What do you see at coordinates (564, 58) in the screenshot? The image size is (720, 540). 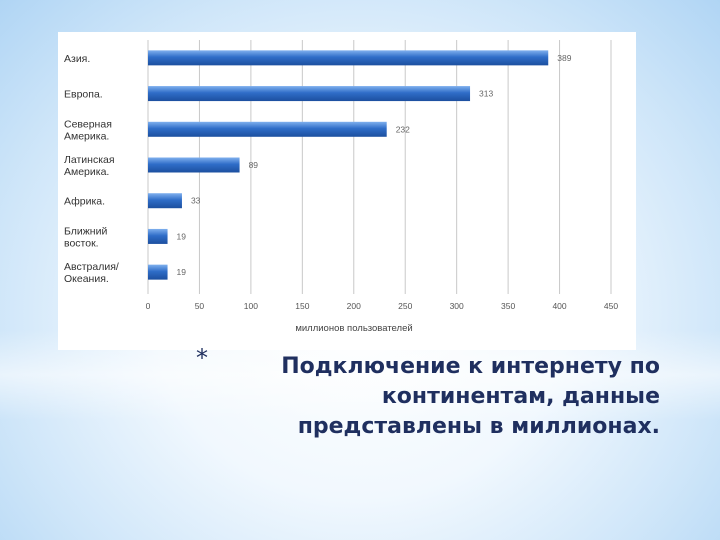 I see `value-label: 389` at bounding box center [564, 58].